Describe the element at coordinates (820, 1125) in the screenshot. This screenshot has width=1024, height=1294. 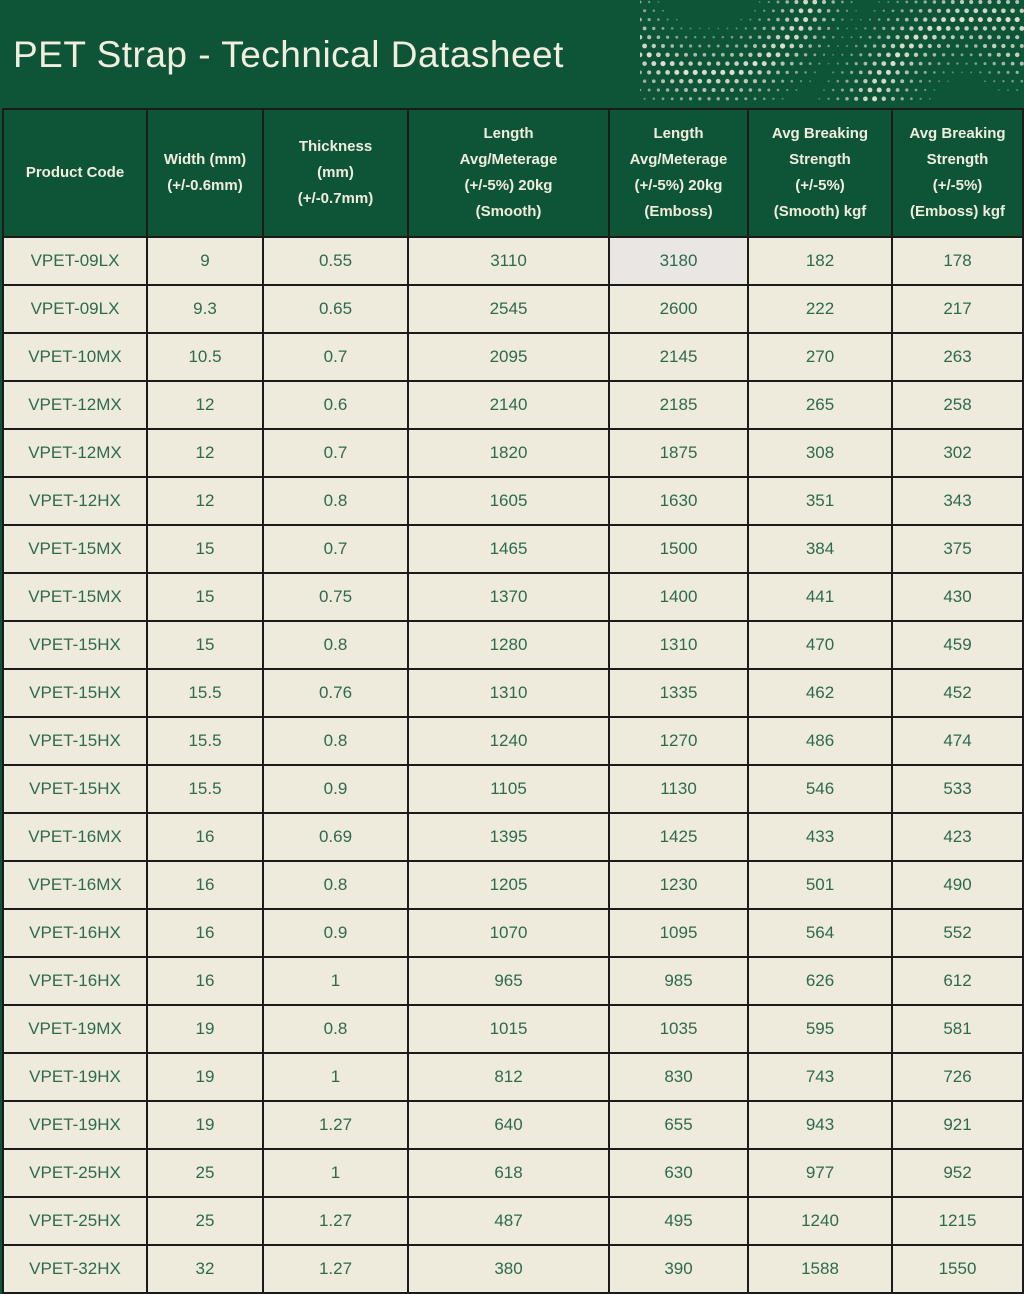
I see `value-cell: 943` at that location.